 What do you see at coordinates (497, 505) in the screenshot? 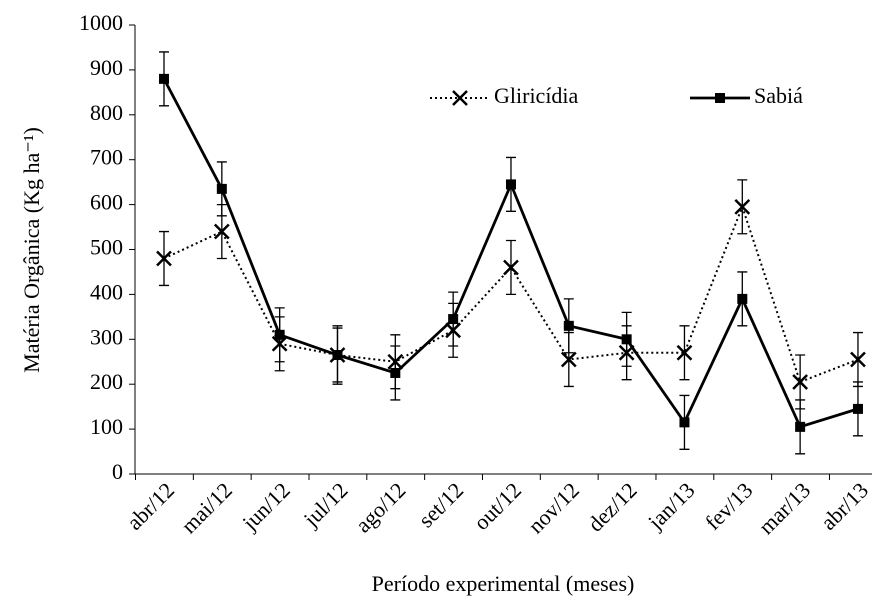
I see `x-tick-label: out/12` at bounding box center [497, 505].